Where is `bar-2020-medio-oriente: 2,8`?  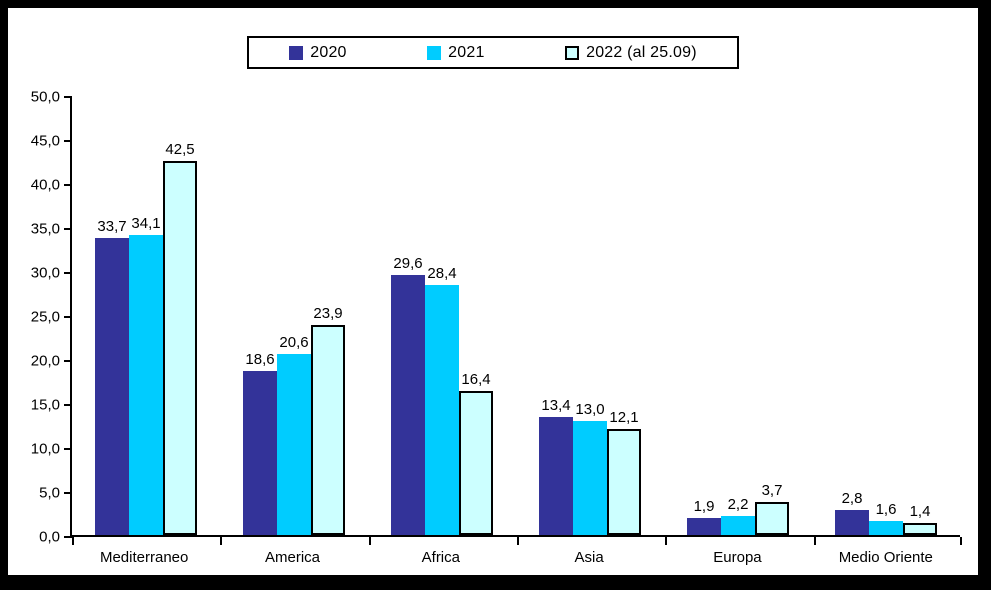
bar-2020-medio-oriente: 2,8 is located at coordinates (852, 512).